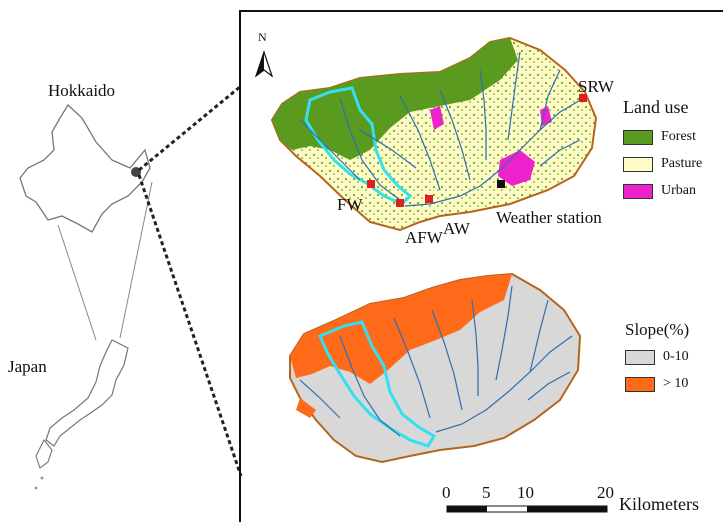 The height and width of the screenshot is (522, 723). Describe the element at coordinates (87, 393) in the screenshot. I see `japan-outline` at that location.